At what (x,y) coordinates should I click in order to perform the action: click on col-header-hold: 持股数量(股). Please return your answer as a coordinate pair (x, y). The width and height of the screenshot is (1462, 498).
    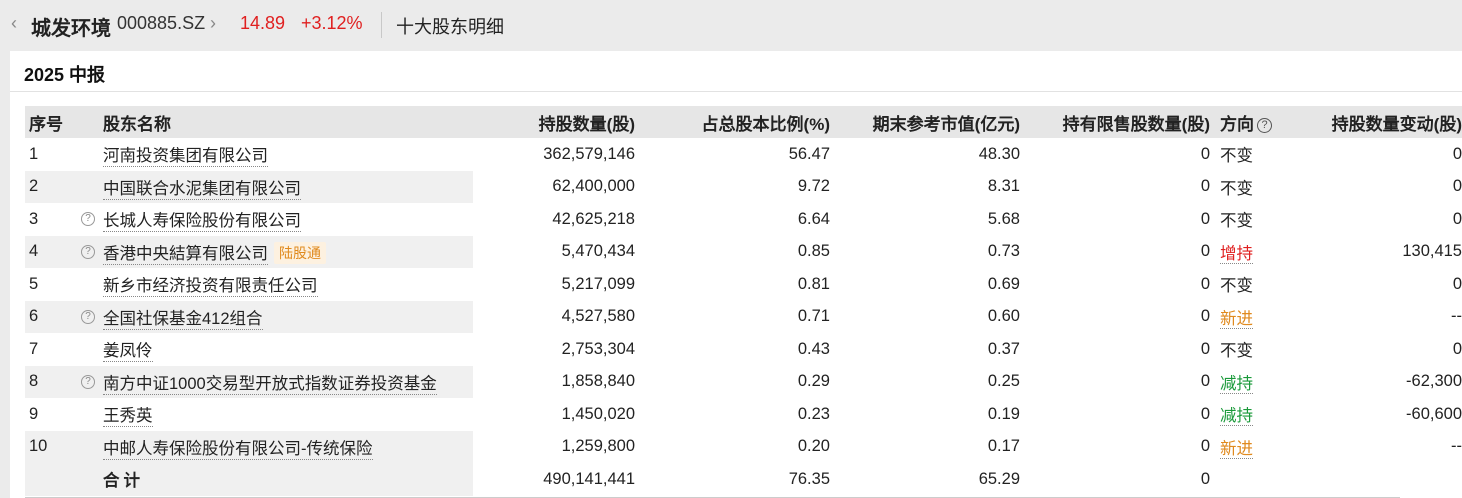
    Looking at the image, I should click on (554, 122).